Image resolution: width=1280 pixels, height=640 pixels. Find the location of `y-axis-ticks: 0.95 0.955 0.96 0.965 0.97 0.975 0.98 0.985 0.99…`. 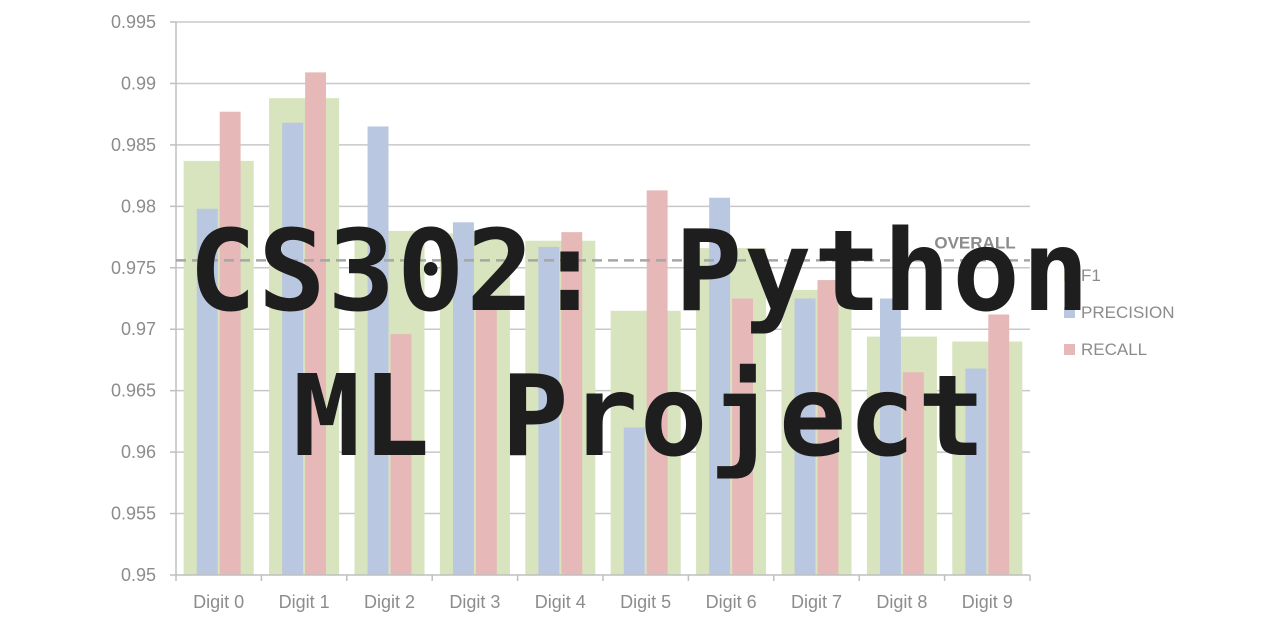

y-axis-ticks: 0.95 0.955 0.96 0.965 0.97 0.975 0.98 0.985 0.99… is located at coordinates (143, 298).